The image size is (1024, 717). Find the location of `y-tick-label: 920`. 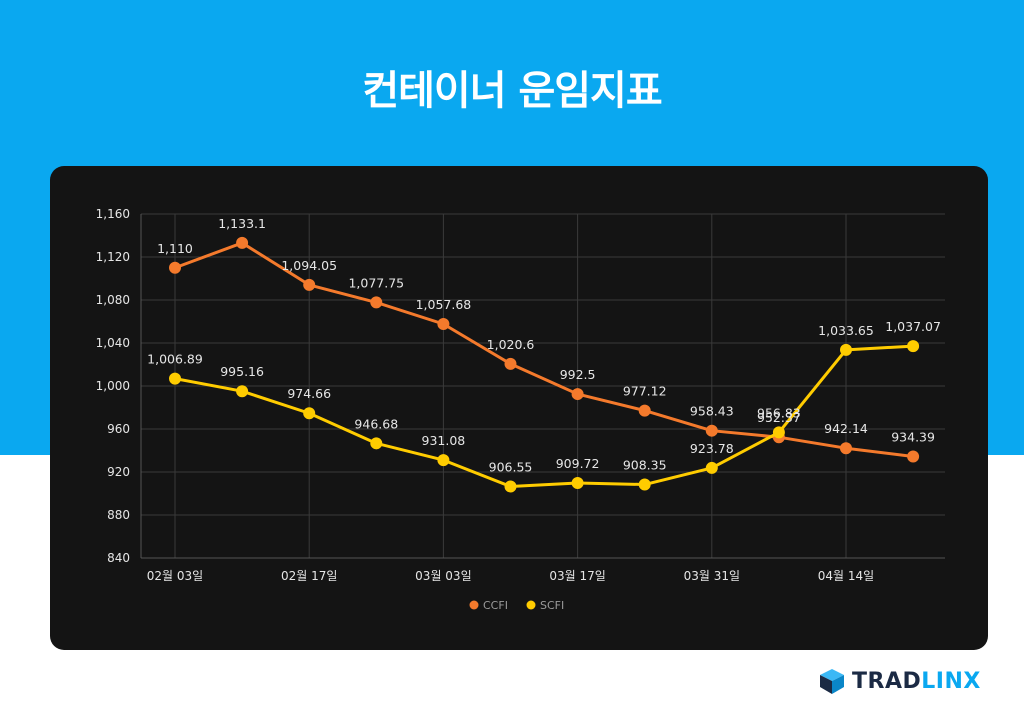

y-tick-label: 920 is located at coordinates (118, 472).